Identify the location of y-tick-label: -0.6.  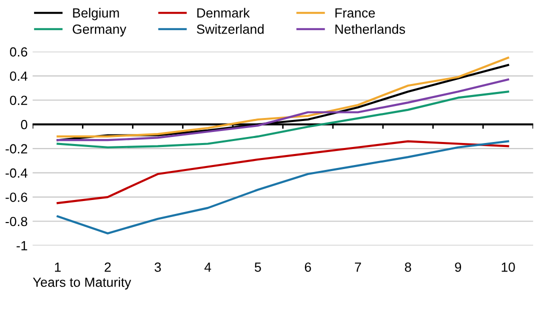
(17, 197).